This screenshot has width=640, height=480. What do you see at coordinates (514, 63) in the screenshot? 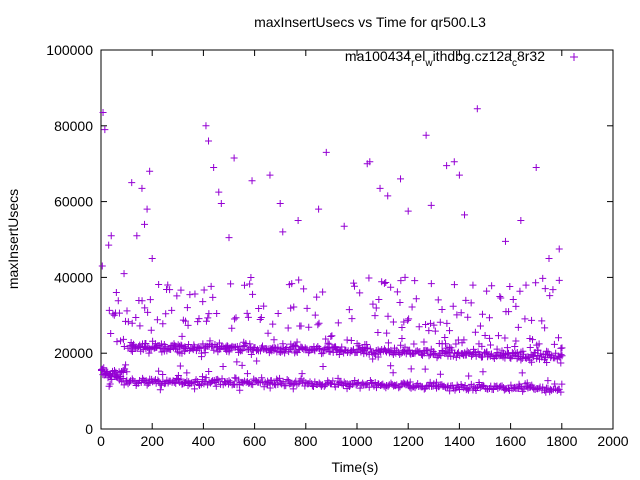
I see `legend-label-sub-c: c` at bounding box center [514, 63].